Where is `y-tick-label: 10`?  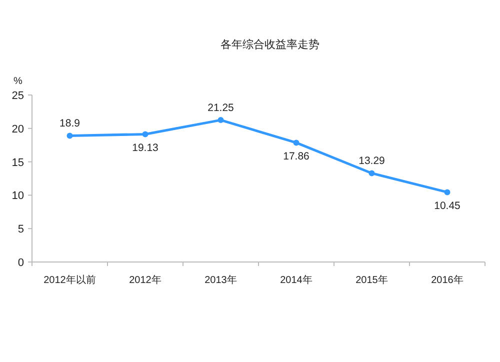
y-tick-label: 10 is located at coordinates (18, 196).